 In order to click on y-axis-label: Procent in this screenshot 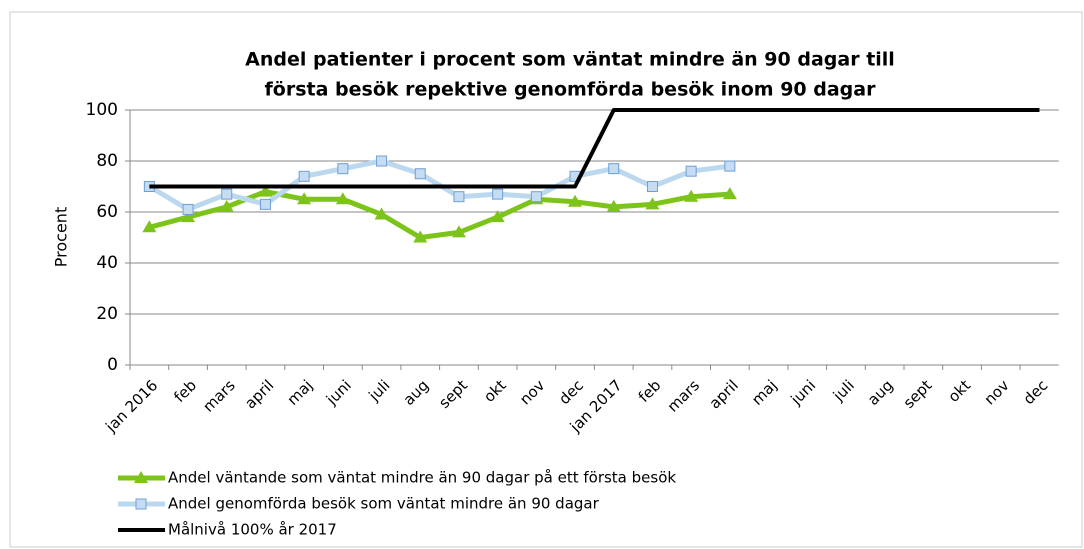, I will do `click(61, 237)`.